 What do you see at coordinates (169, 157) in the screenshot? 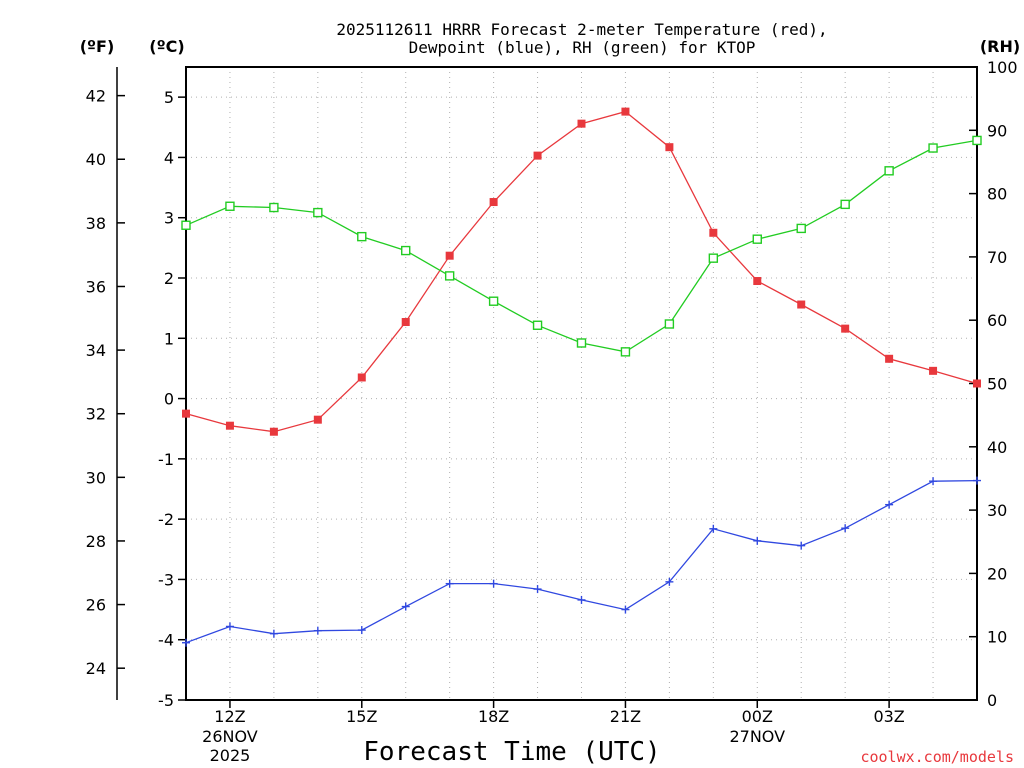
I see `celsius-tick-label: 4` at bounding box center [169, 157].